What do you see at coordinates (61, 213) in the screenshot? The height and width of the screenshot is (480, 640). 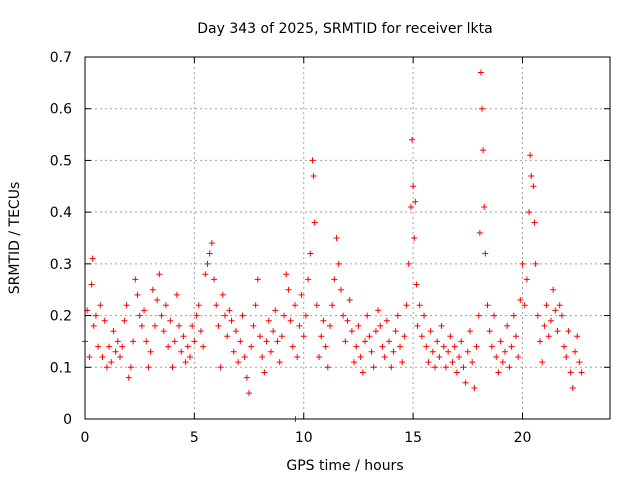 I see `y-tick-label: 0.4` at bounding box center [61, 213].